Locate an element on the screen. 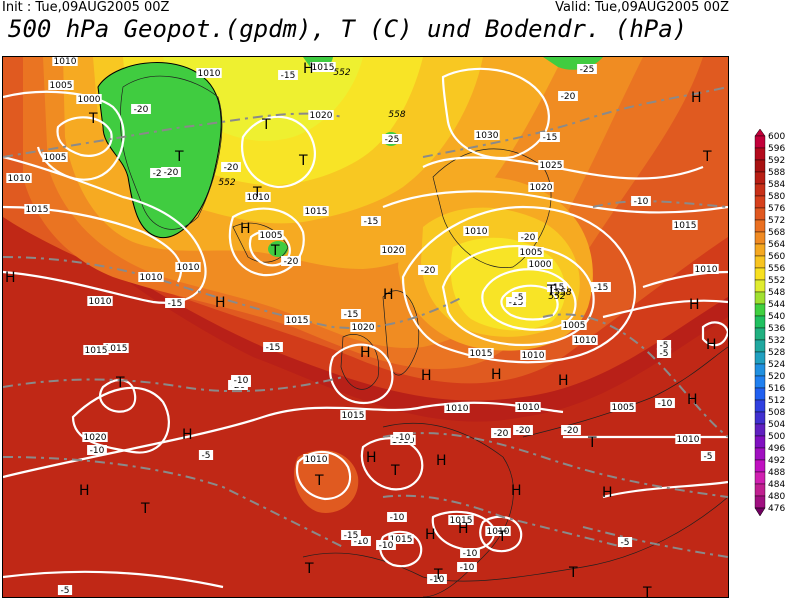 This screenshot has height=599, width=789. isotherm-10-s is located at coordinates (555, 465).